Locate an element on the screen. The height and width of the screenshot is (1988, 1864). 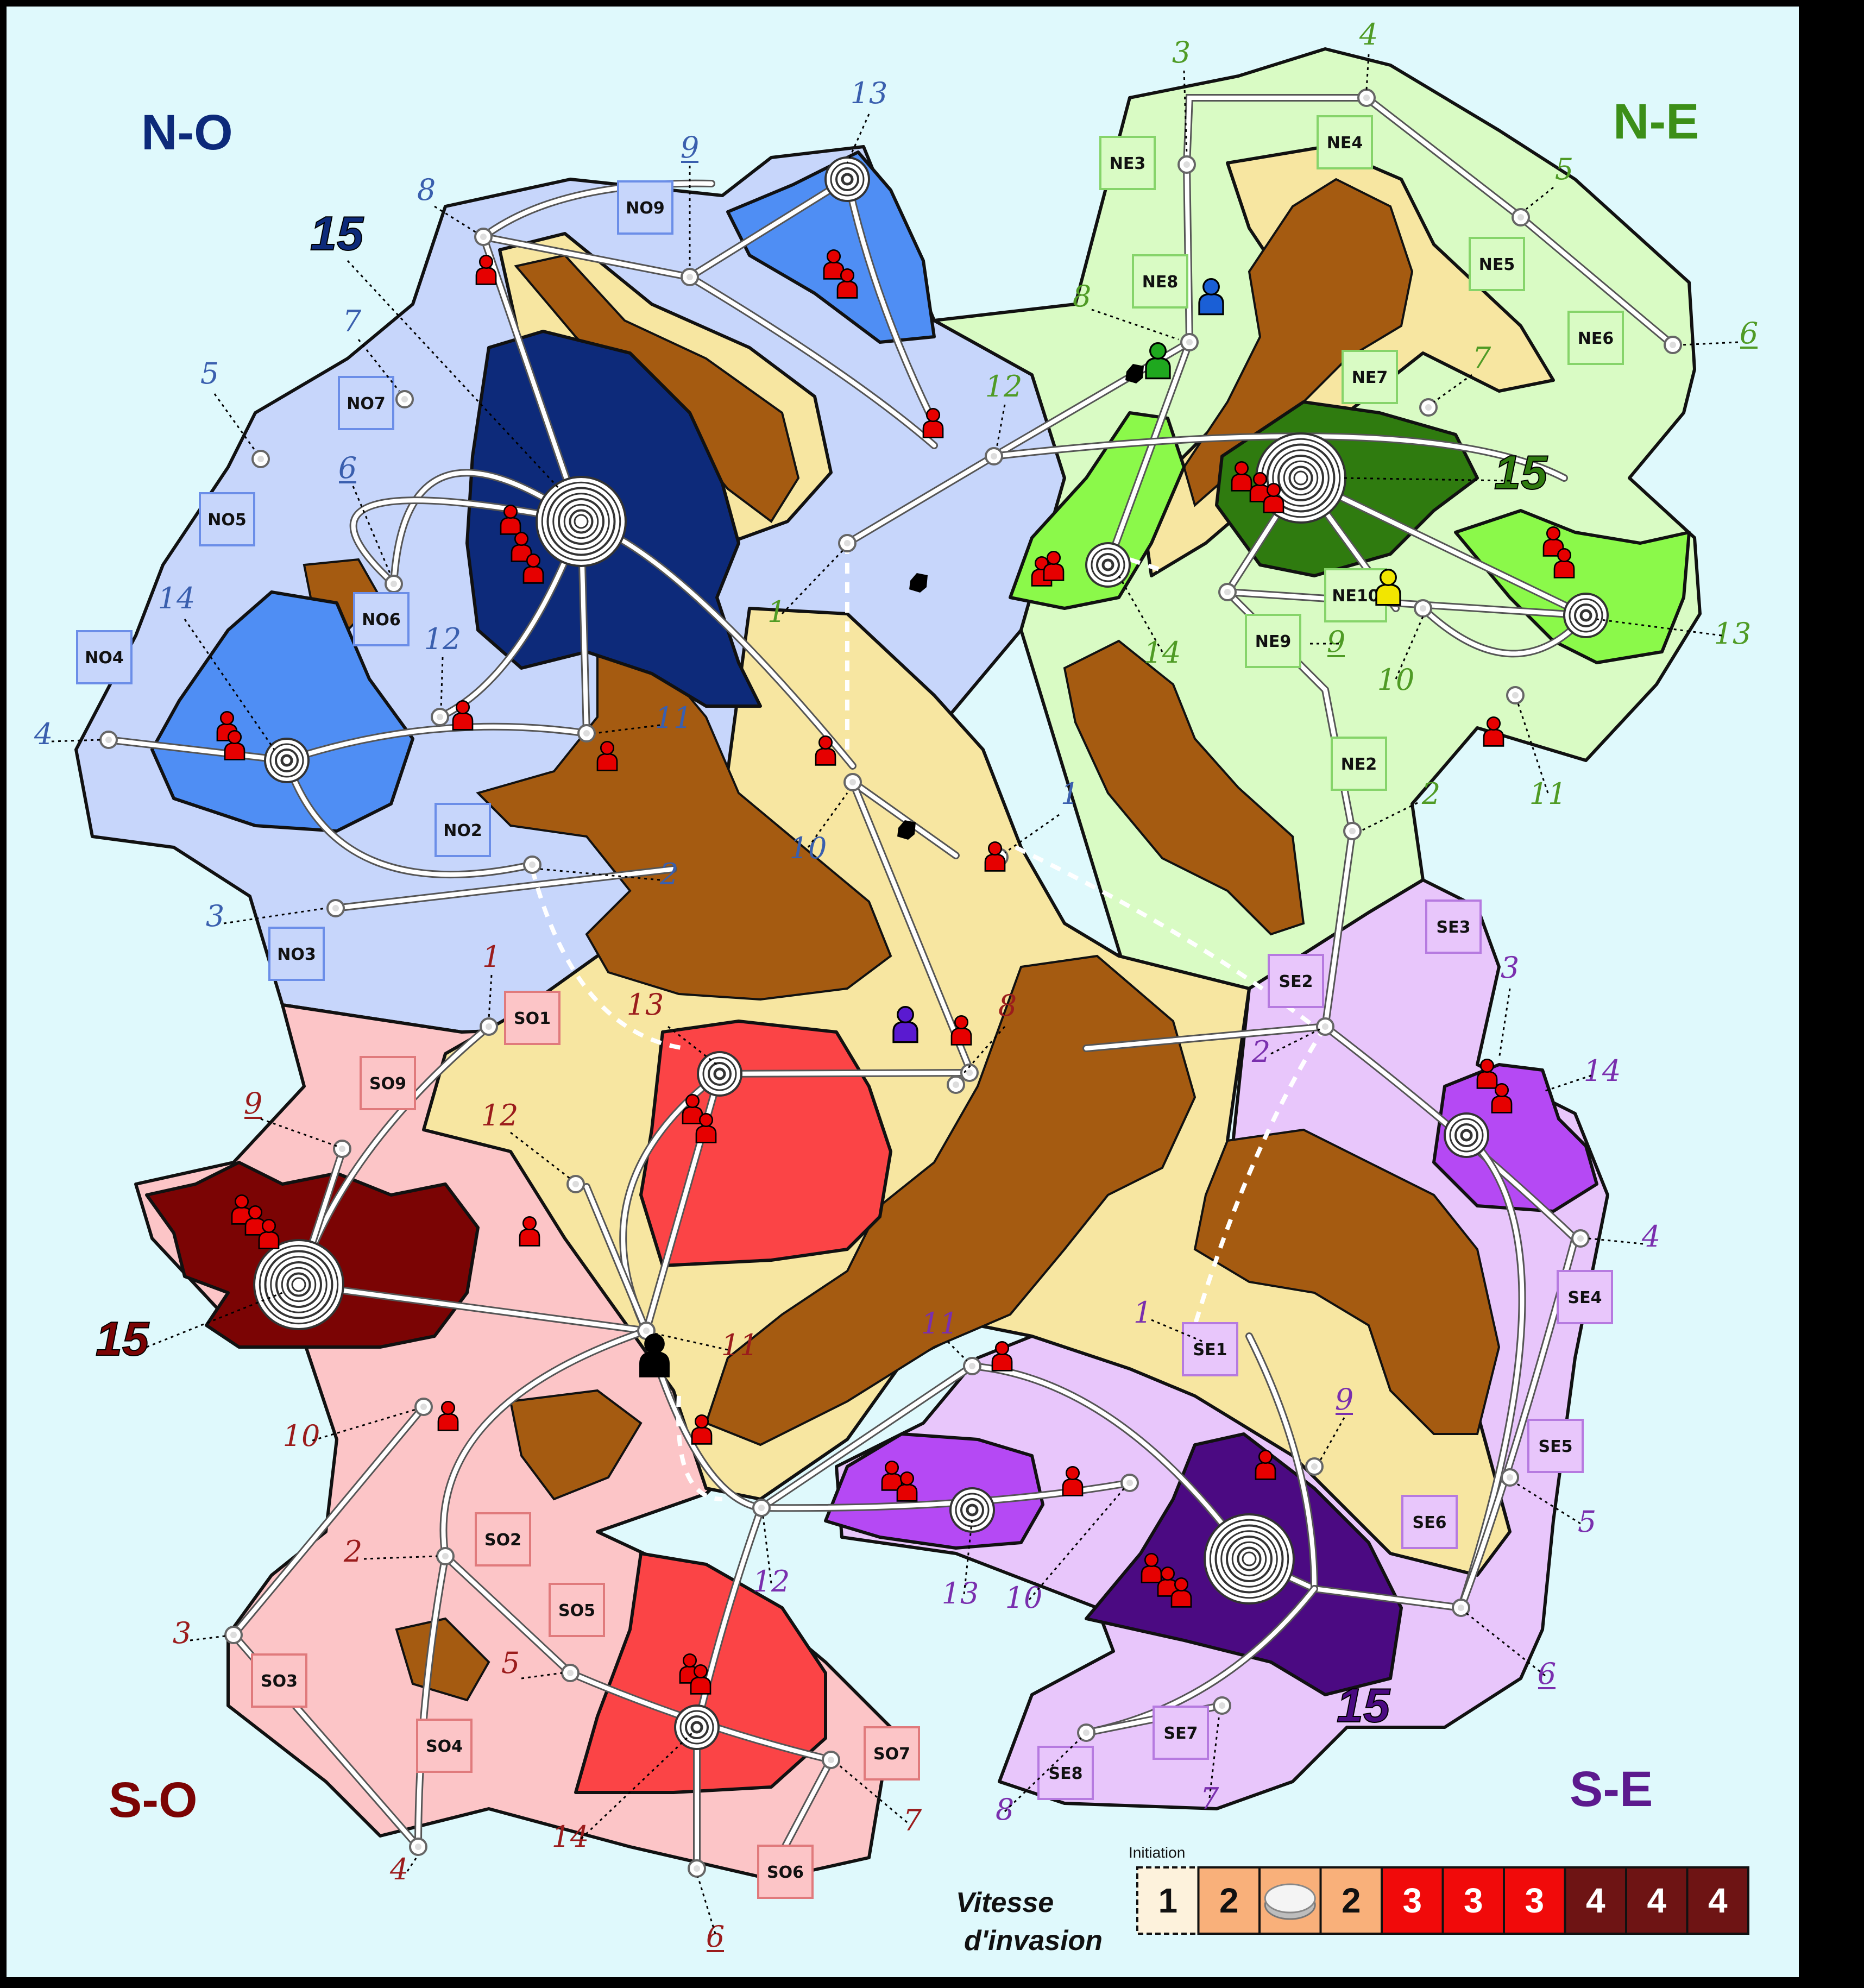
zone-id-text: SO2 is located at coordinates (503, 1540).